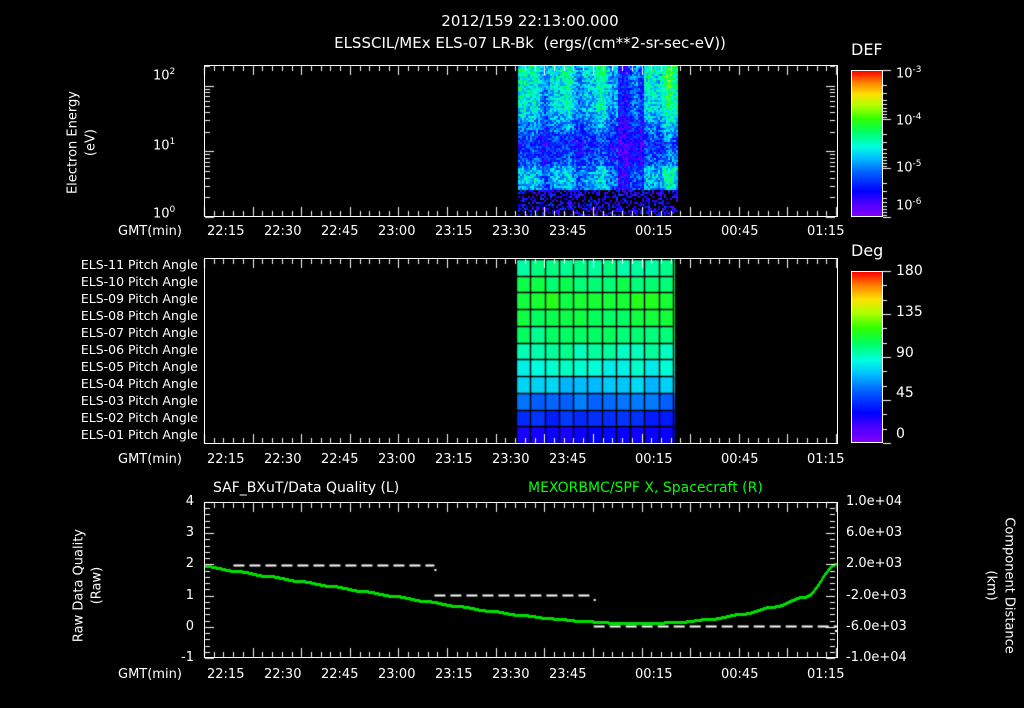 The height and width of the screenshot is (708, 1024). I want to click on panel-top-ytick-10e1: 10¹, so click(164, 145).